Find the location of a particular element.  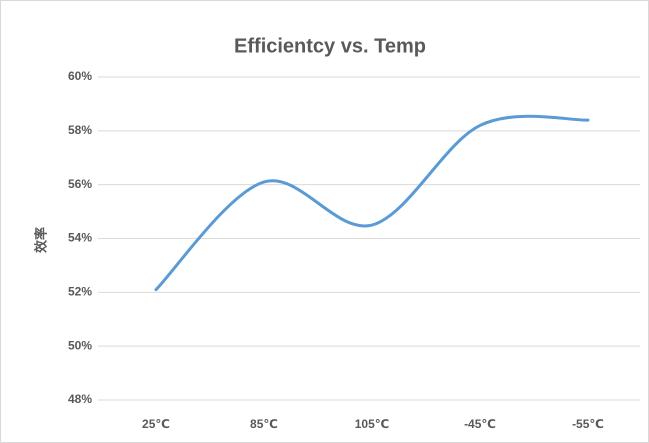

y-tick-label: 60% is located at coordinates (80, 76).